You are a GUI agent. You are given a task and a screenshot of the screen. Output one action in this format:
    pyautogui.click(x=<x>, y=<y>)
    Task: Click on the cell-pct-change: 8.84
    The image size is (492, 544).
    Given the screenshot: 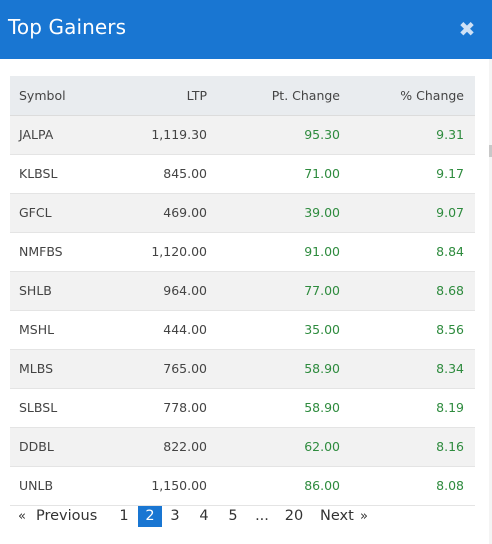 What is the action you would take?
    pyautogui.click(x=450, y=251)
    